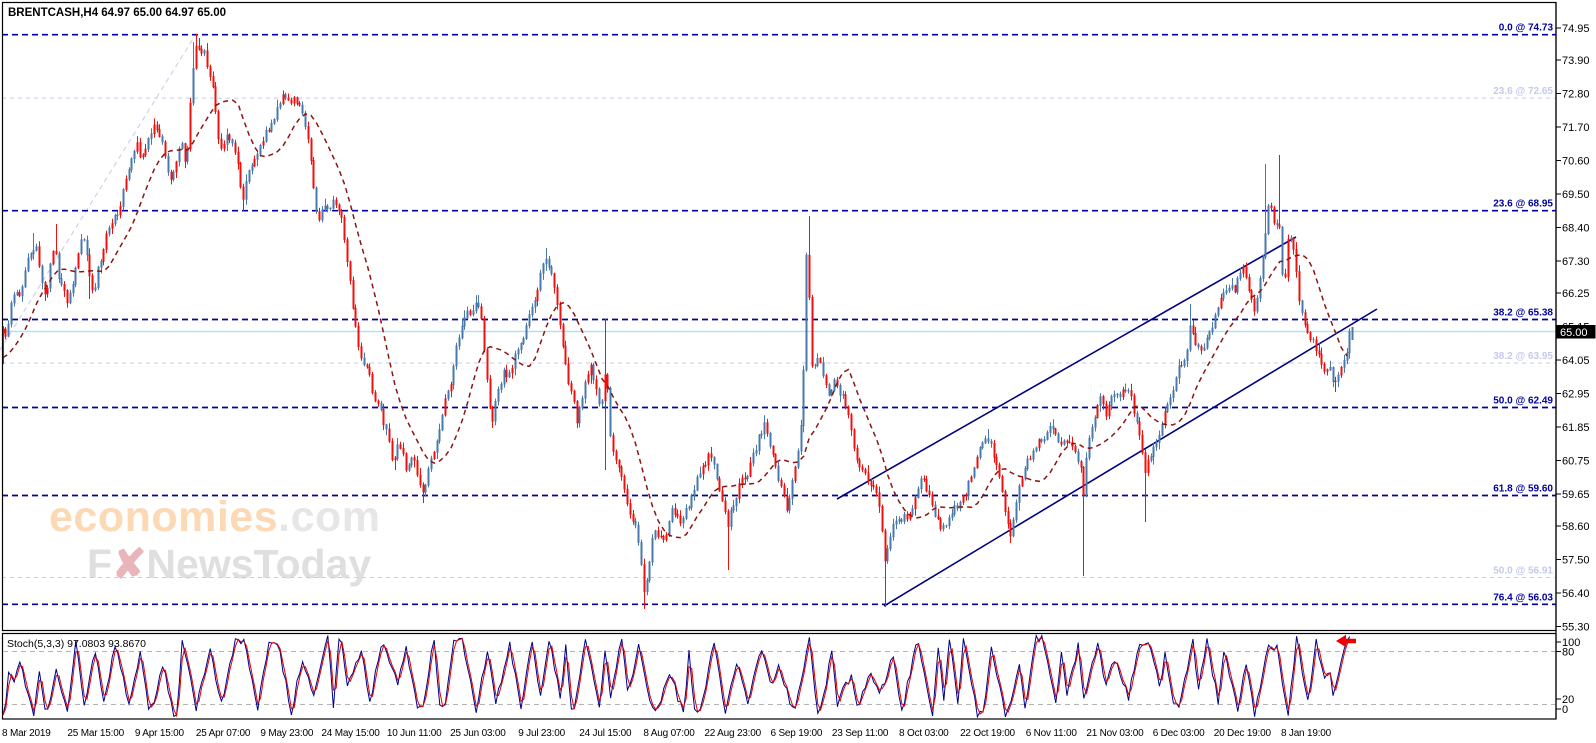  What do you see at coordinates (1576, 195) in the screenshot?
I see `svg-text: 69.50` at bounding box center [1576, 195].